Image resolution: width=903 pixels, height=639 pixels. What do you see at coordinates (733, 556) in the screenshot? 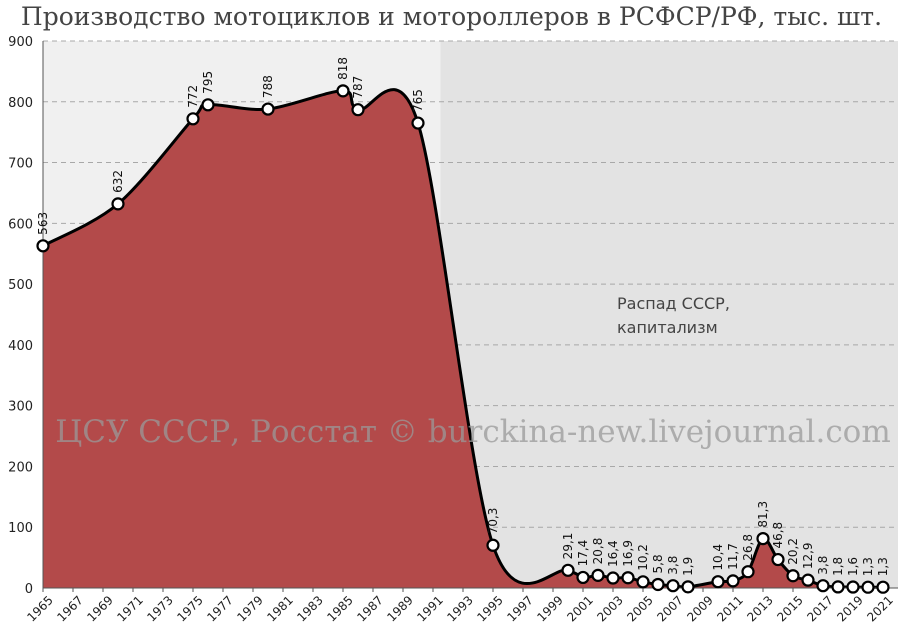
I see `data-label-2011: 11,7` at bounding box center [733, 556].